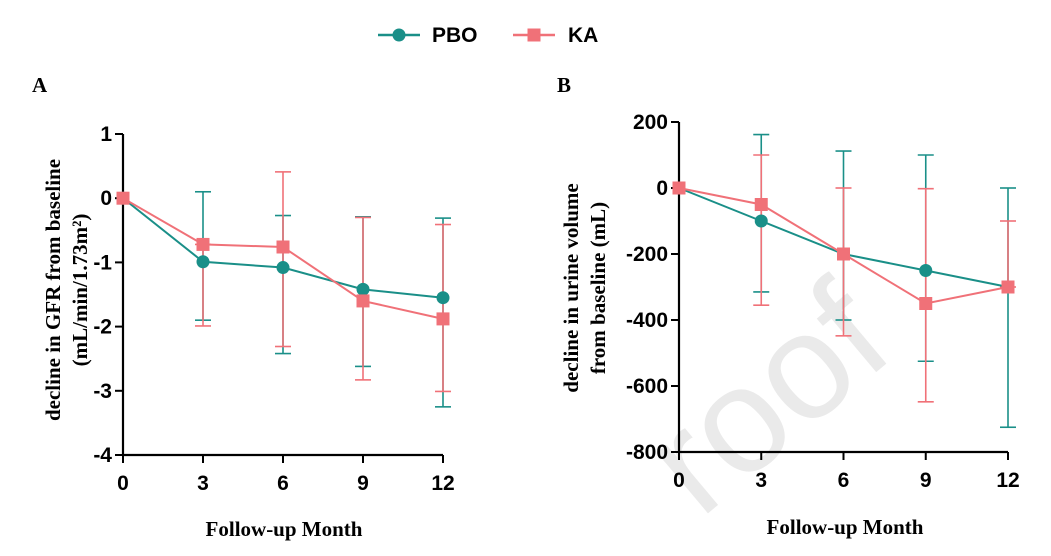  Describe the element at coordinates (647, 320) in the screenshot. I see `panel-b-y-tick-label: -400` at that location.